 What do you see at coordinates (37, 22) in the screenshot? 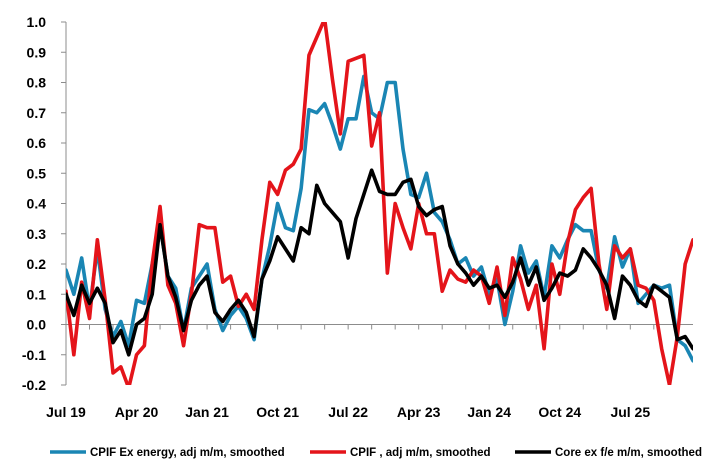
I see `y-tick-label: 1.0` at bounding box center [37, 22].